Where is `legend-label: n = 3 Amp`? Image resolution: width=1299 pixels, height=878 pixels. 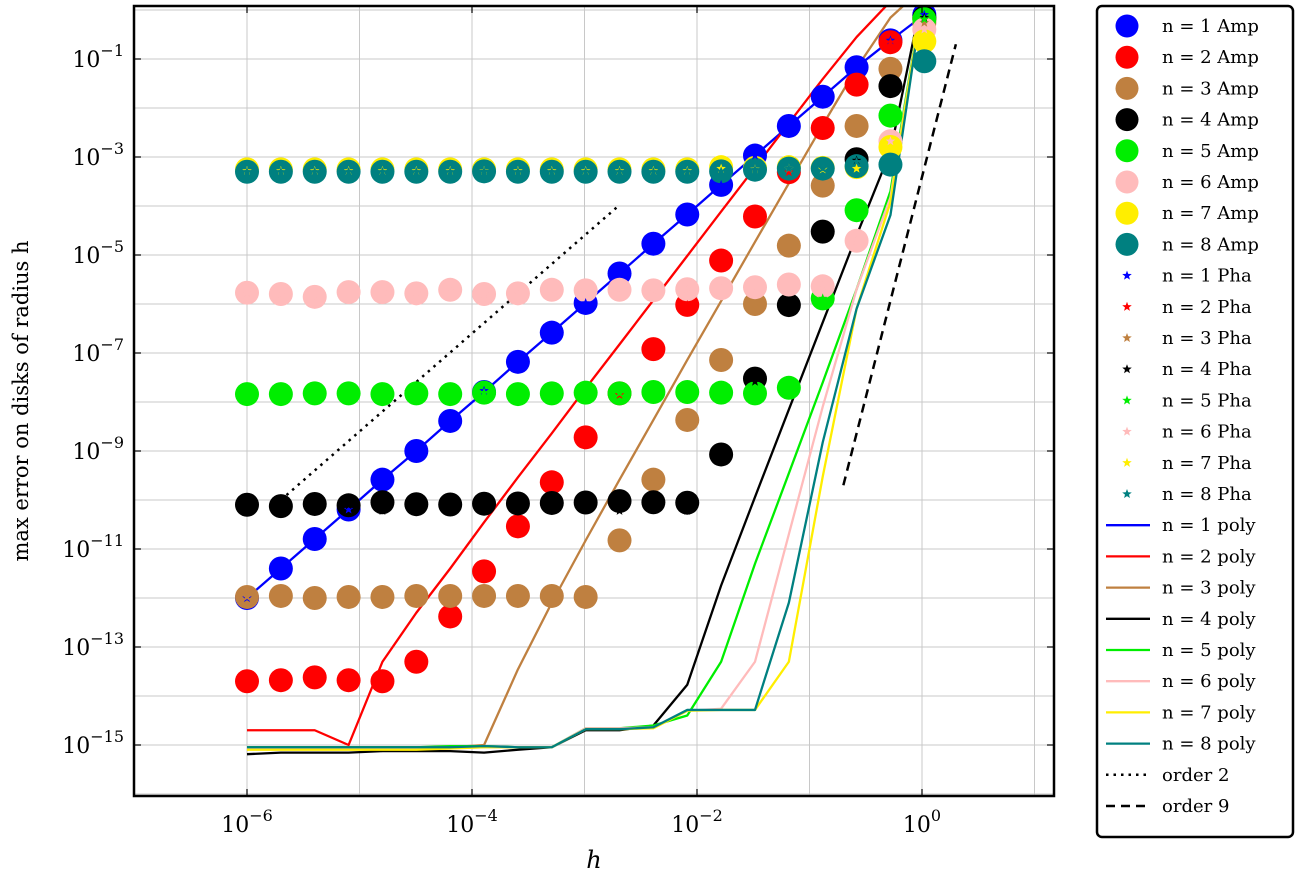 legend-label: n = 3 Amp is located at coordinates (1210, 88).